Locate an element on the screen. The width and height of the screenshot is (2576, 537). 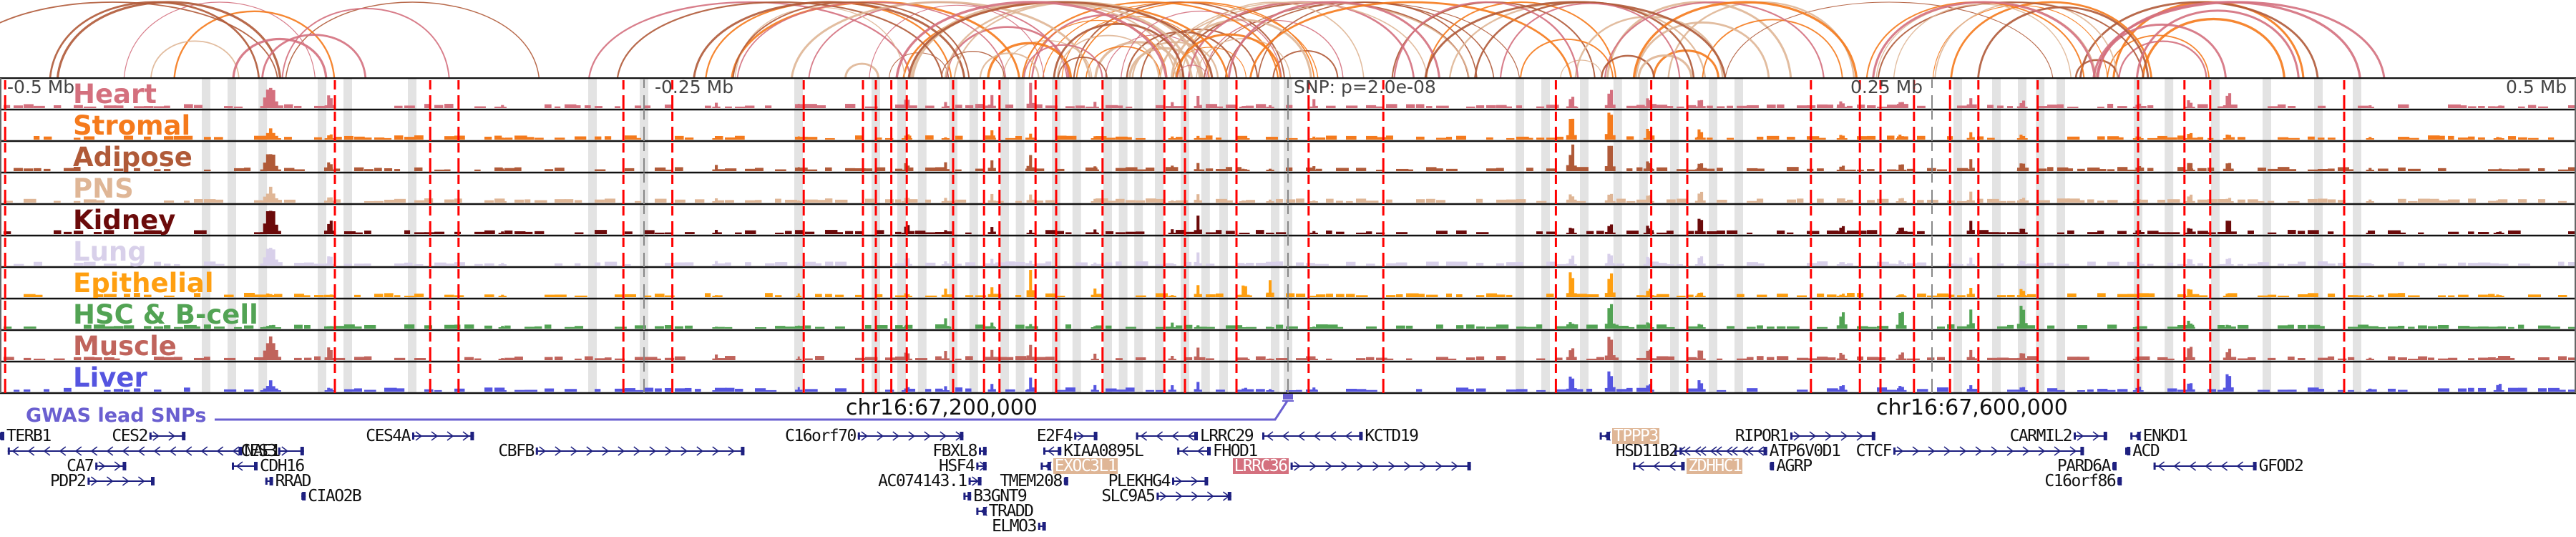
chromatin-loop-arcs is located at coordinates (1193, 39).